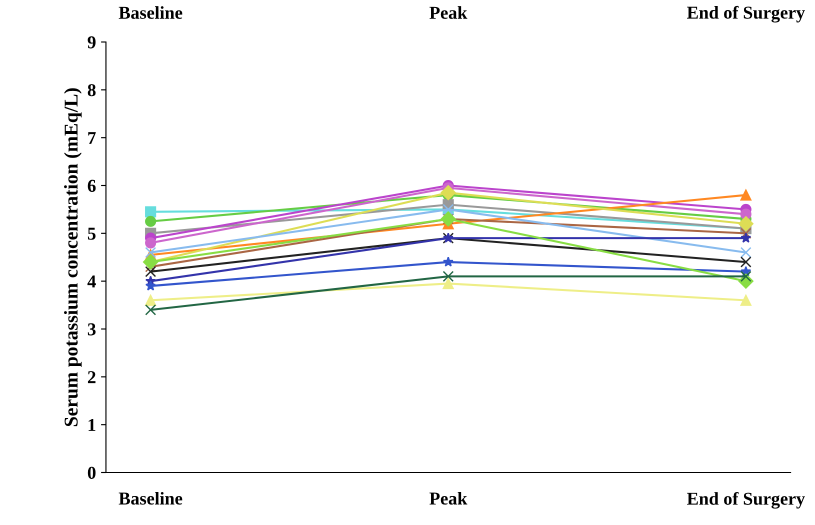 The image size is (815, 525). Describe the element at coordinates (92, 234) in the screenshot. I see `y-tick-label: 5` at that location.